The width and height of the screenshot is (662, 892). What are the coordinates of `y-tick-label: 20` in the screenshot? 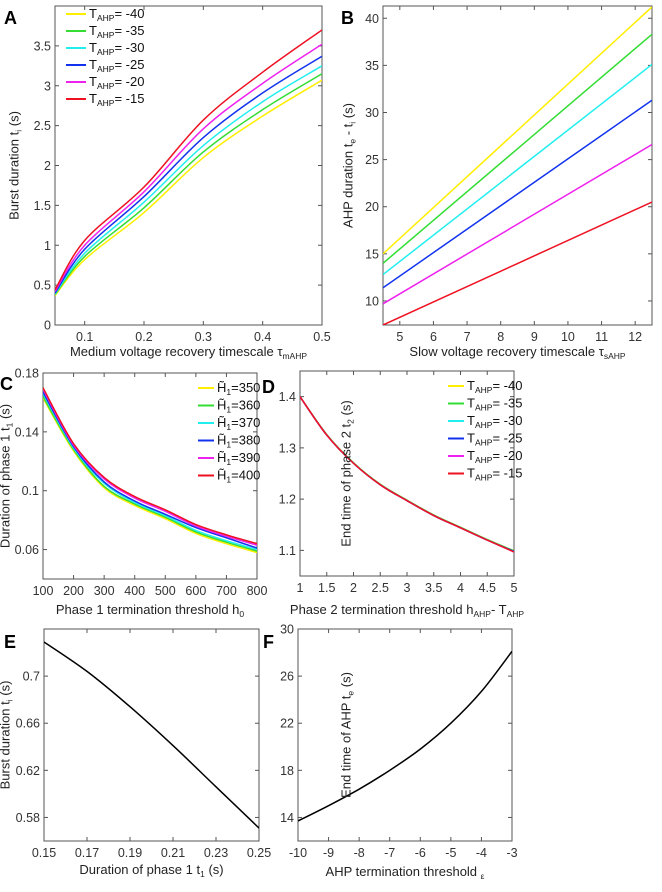 It's located at (372, 207).